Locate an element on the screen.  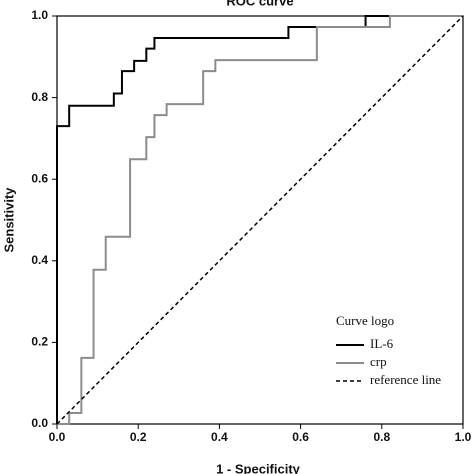
x-tick-label: 0.4 is located at coordinates (219, 437).